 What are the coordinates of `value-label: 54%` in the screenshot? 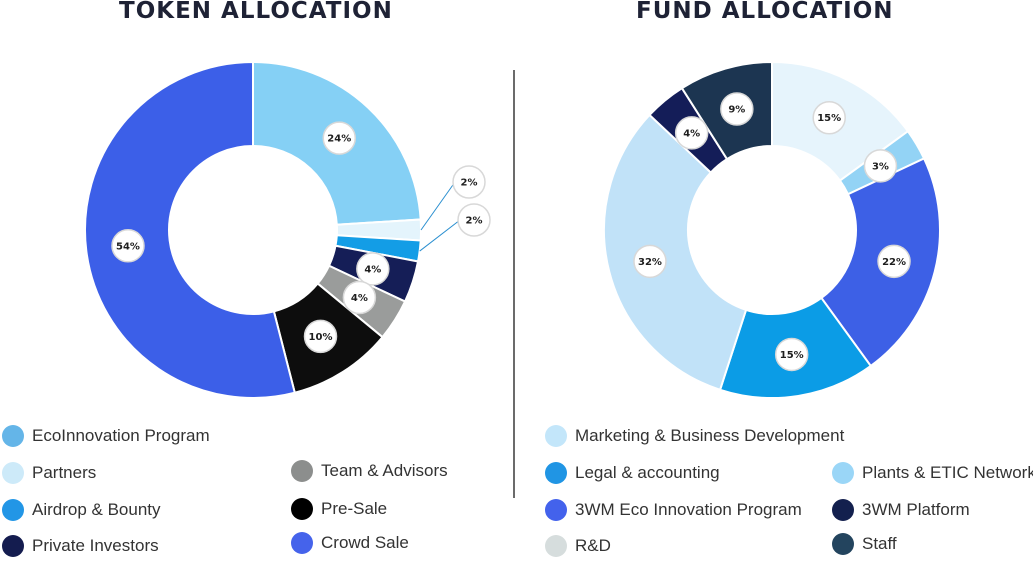 It's located at (128, 246).